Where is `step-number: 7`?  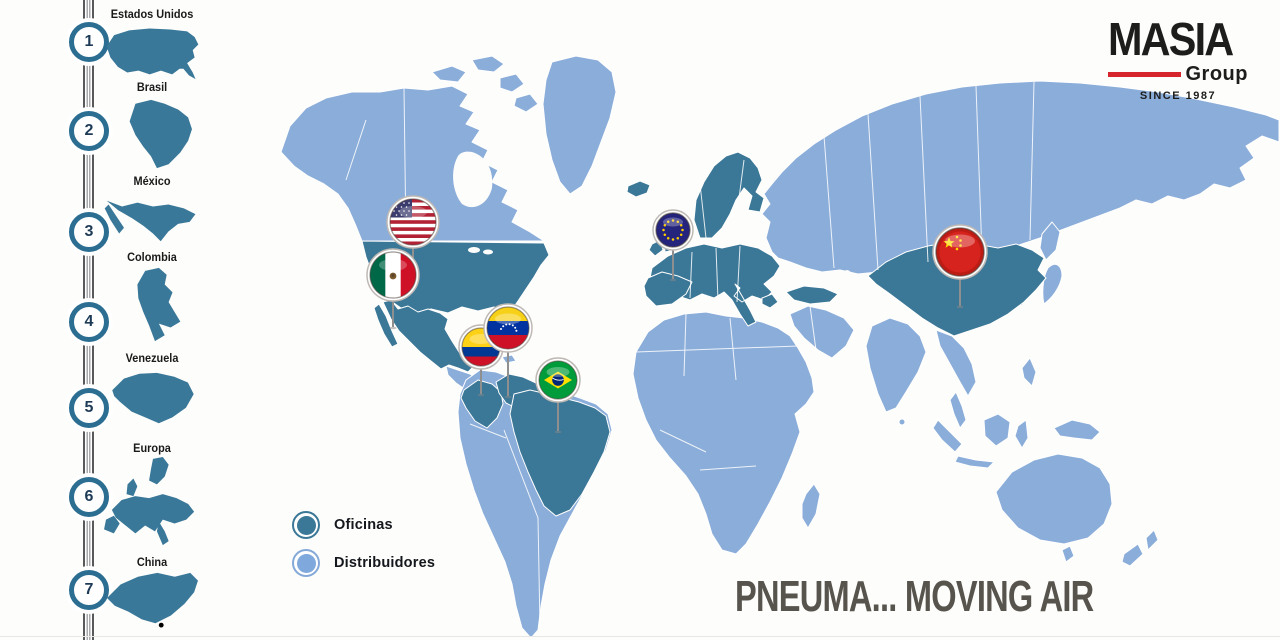 step-number: 7 is located at coordinates (89, 589).